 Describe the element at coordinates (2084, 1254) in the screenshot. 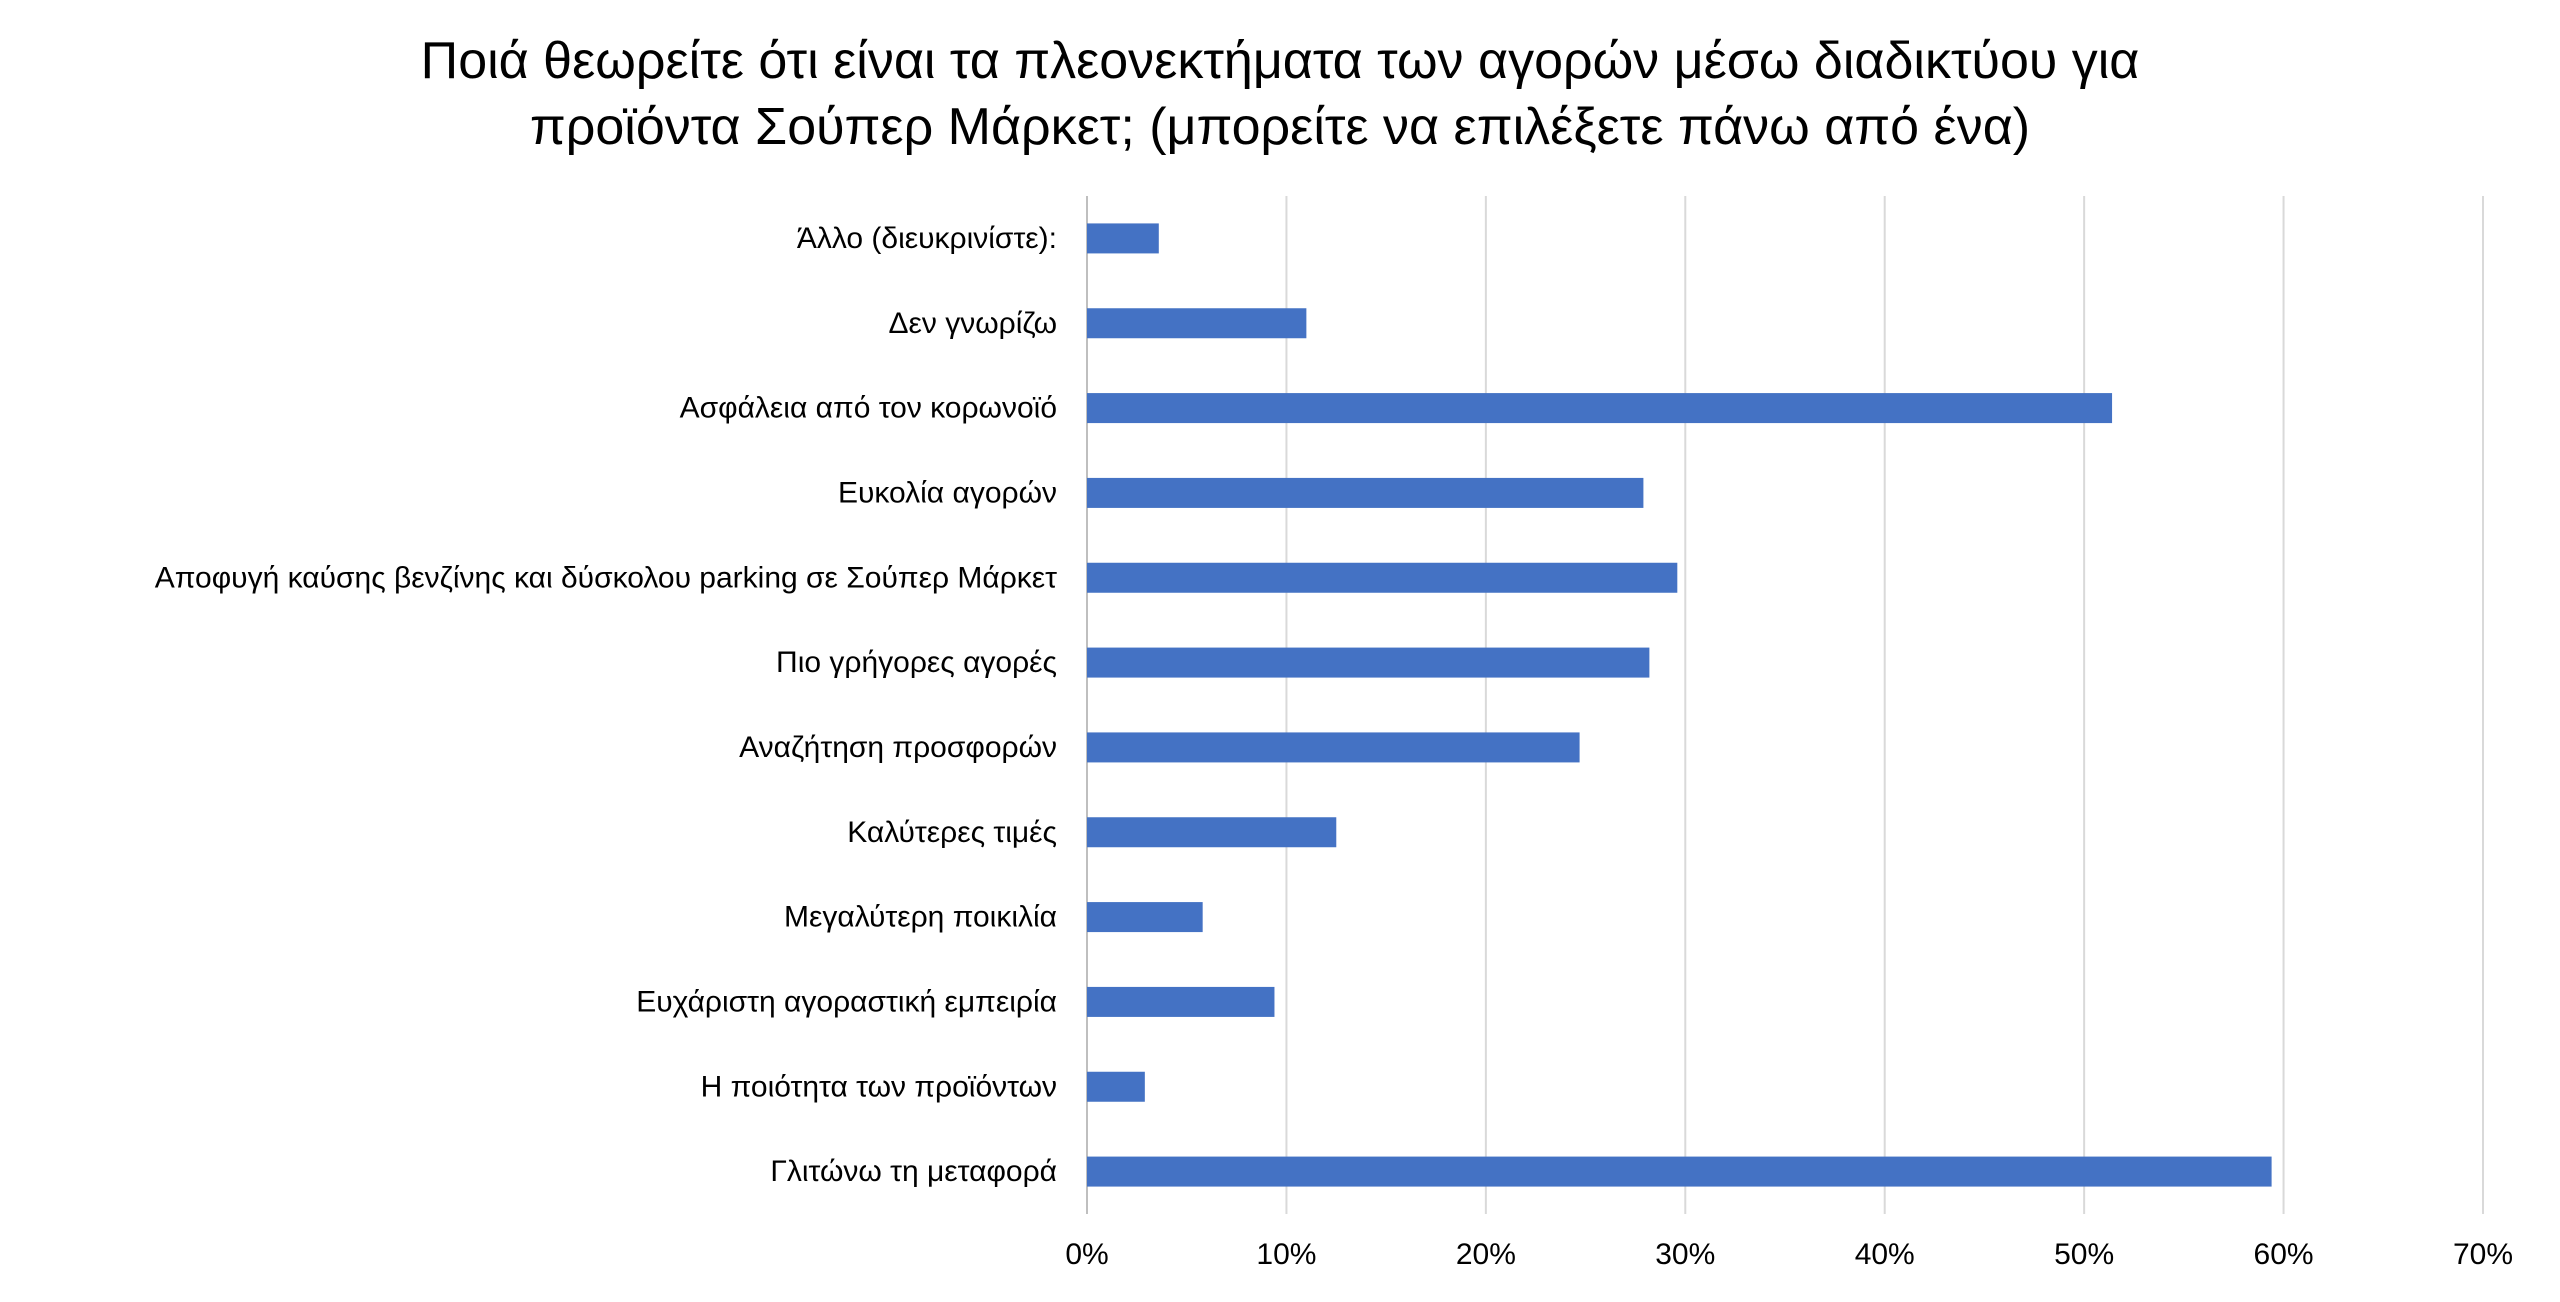

I see `x-tick-label: 50%` at that location.